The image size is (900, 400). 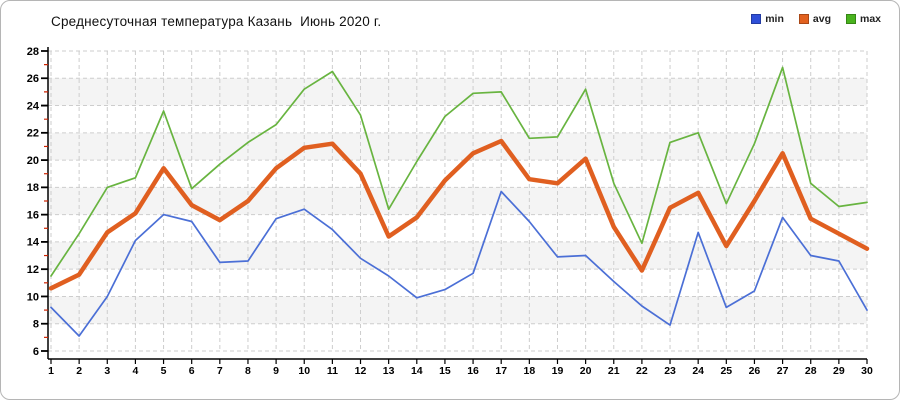 What do you see at coordinates (614, 371) in the screenshot?
I see `x-tick-label: 21` at bounding box center [614, 371].